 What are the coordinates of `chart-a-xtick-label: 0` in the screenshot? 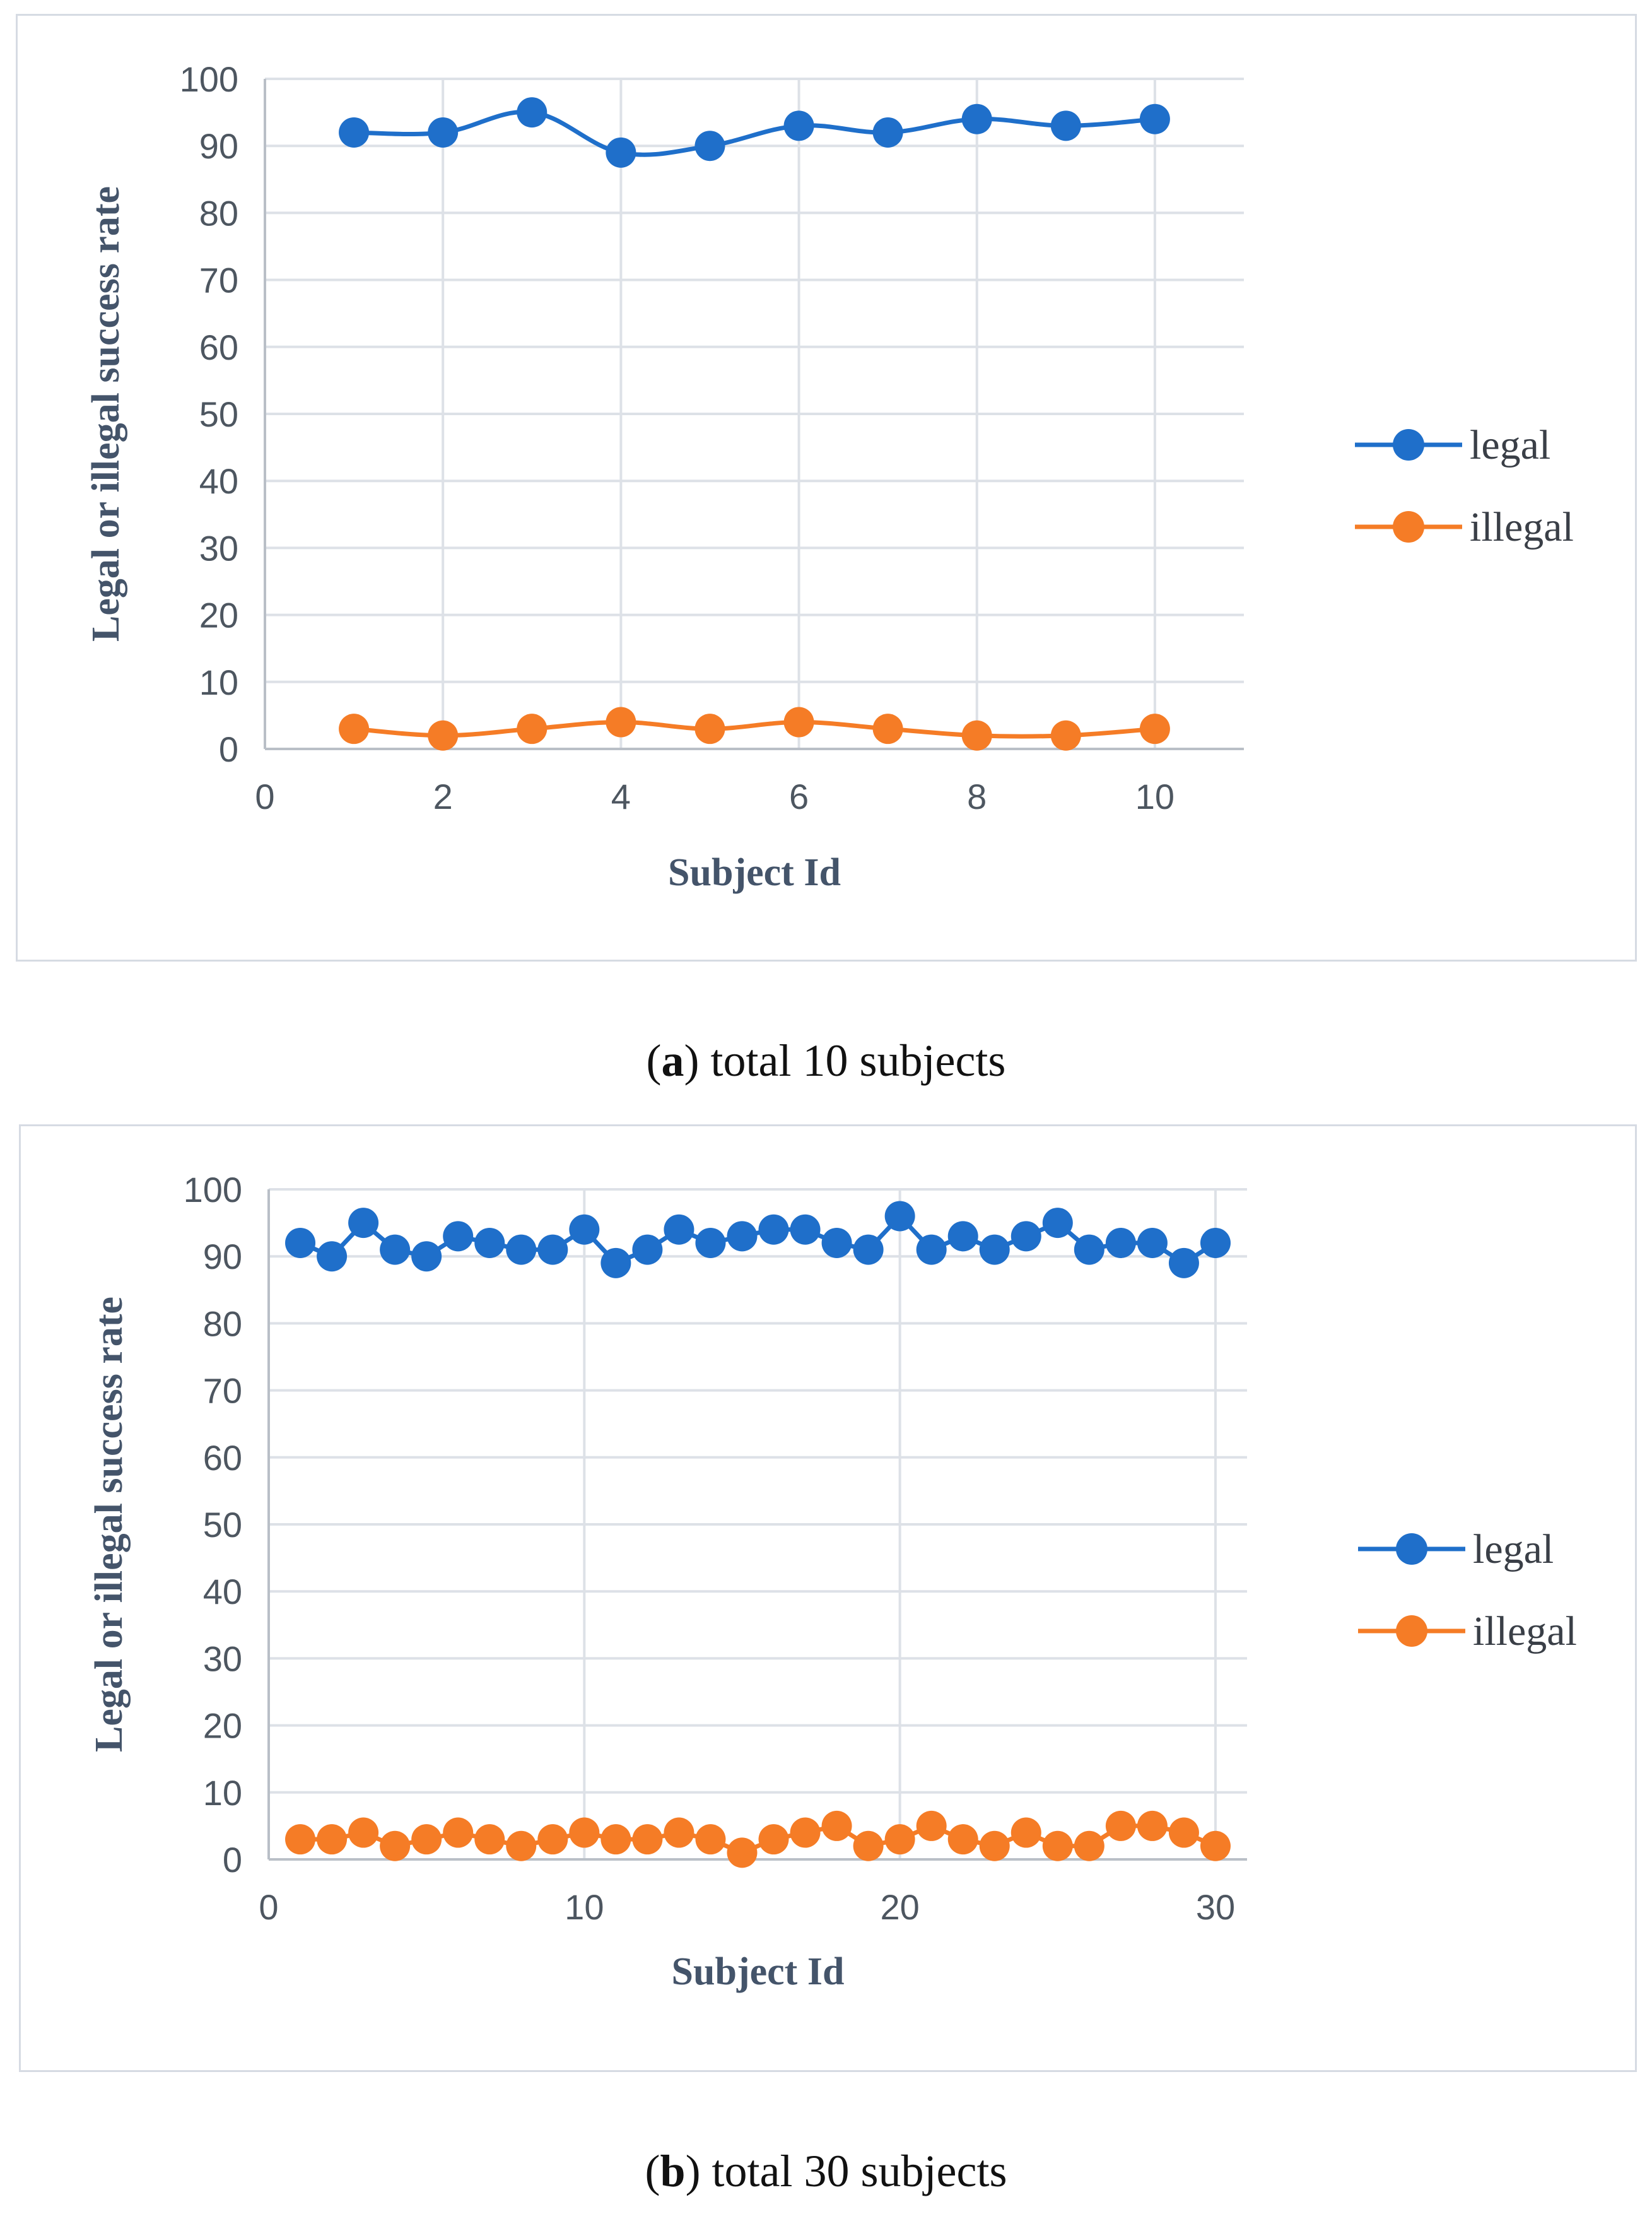 It's located at (264, 796).